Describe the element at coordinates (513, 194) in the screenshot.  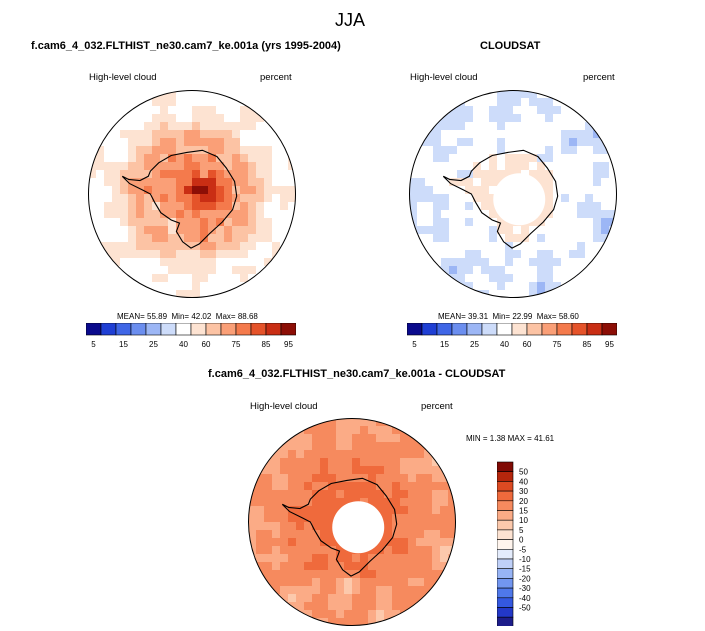
I see `map-border` at that location.